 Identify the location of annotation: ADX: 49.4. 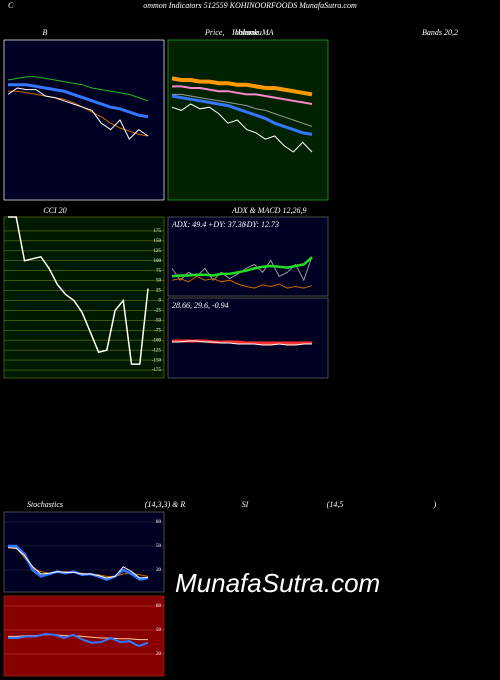
(188, 224).